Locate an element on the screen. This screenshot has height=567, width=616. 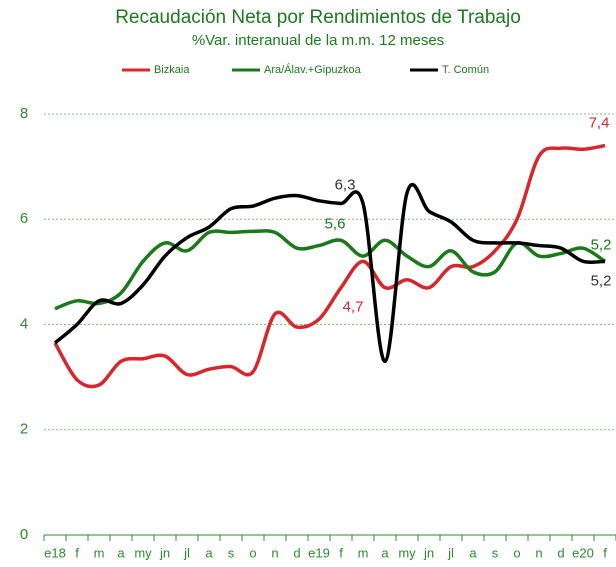
data-label: 5,6 is located at coordinates (335, 223).